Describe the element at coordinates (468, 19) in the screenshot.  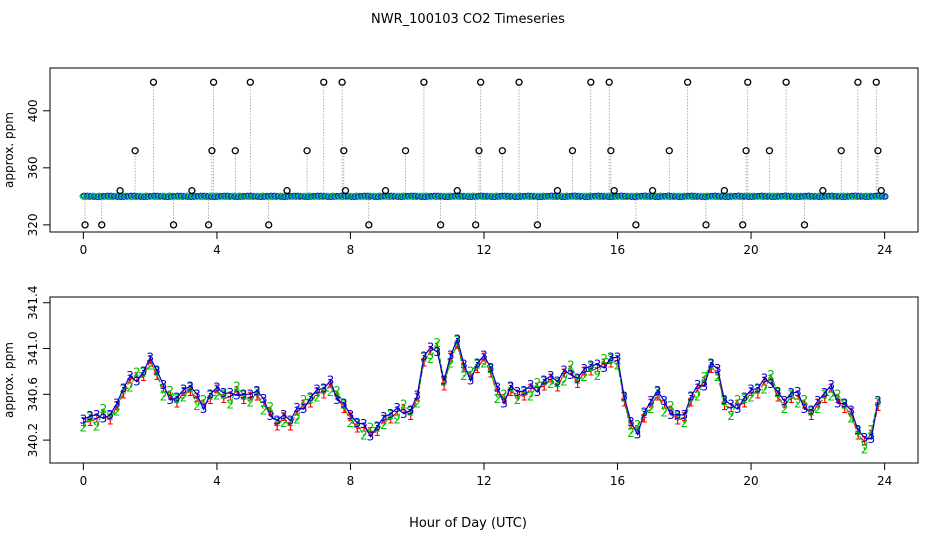
I see `figure-title: NWR_100103 CO2 Timeseries` at that location.